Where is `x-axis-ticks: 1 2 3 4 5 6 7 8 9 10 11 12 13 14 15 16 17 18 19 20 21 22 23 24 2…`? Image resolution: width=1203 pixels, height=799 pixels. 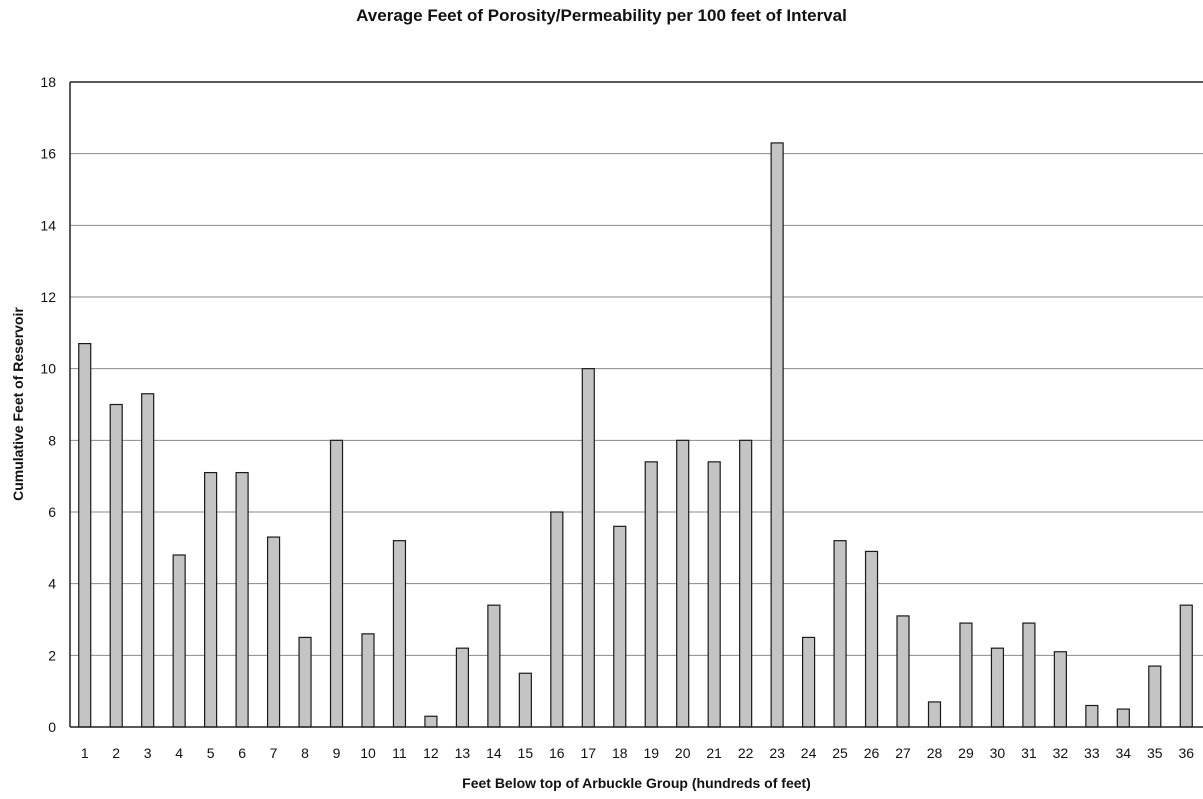 x-axis-ticks: 1 2 3 4 5 6 7 8 9 10 11 12 13 14 15 16 17 18 19 20 21 22 23 24 2… is located at coordinates (637, 753).